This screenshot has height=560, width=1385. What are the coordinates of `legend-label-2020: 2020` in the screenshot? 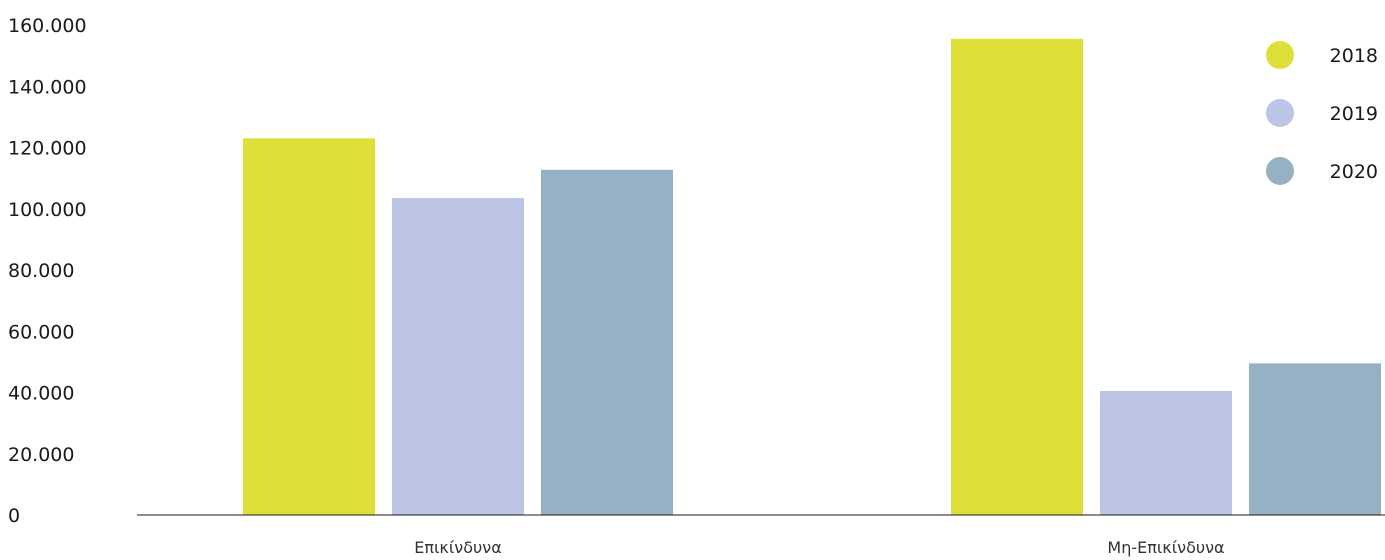 It's located at (1354, 172).